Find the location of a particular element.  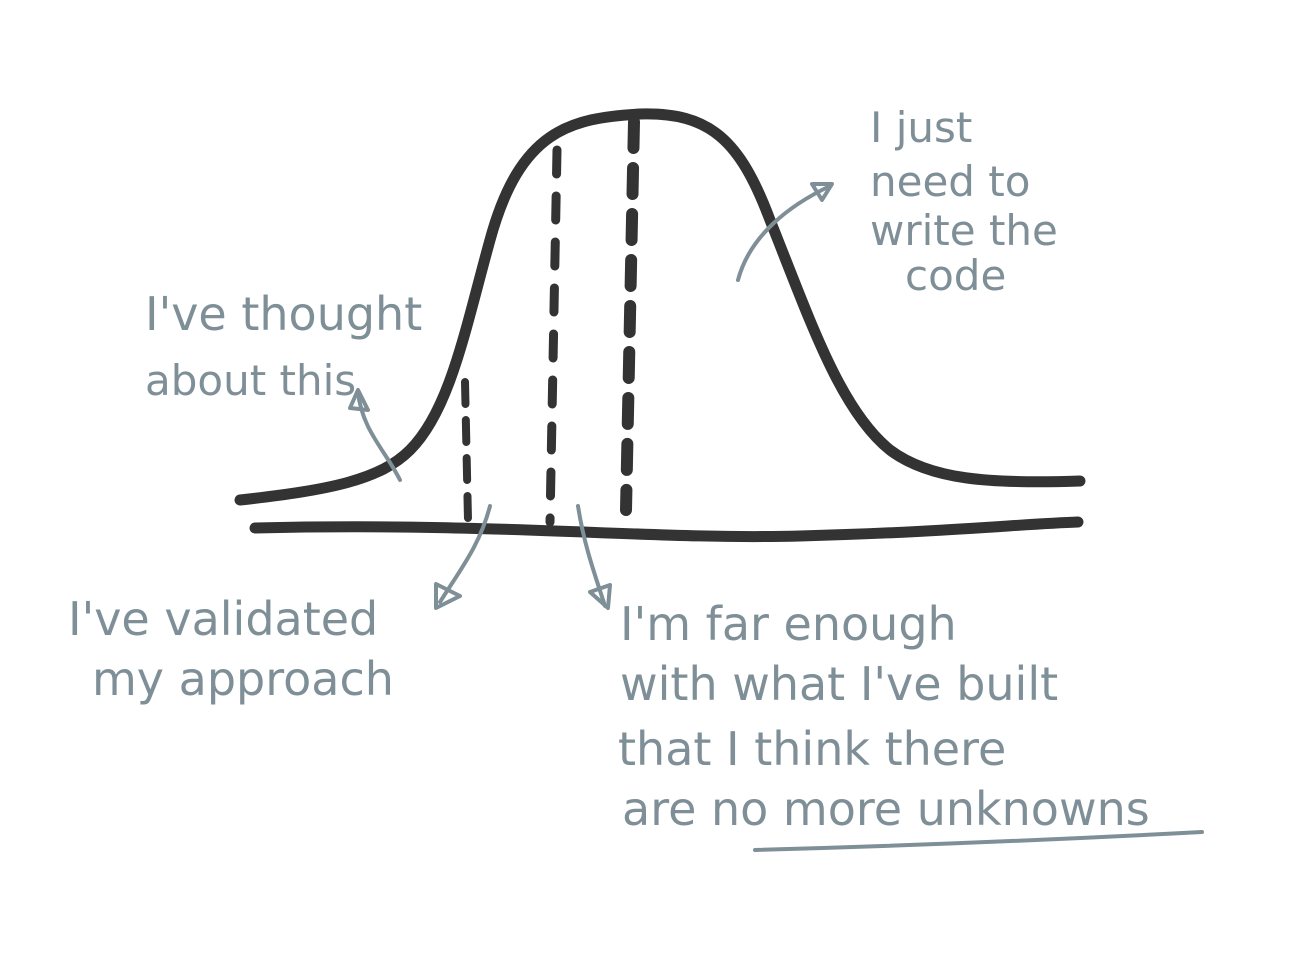

annotation-line: I'm far enough is located at coordinates (788, 624).